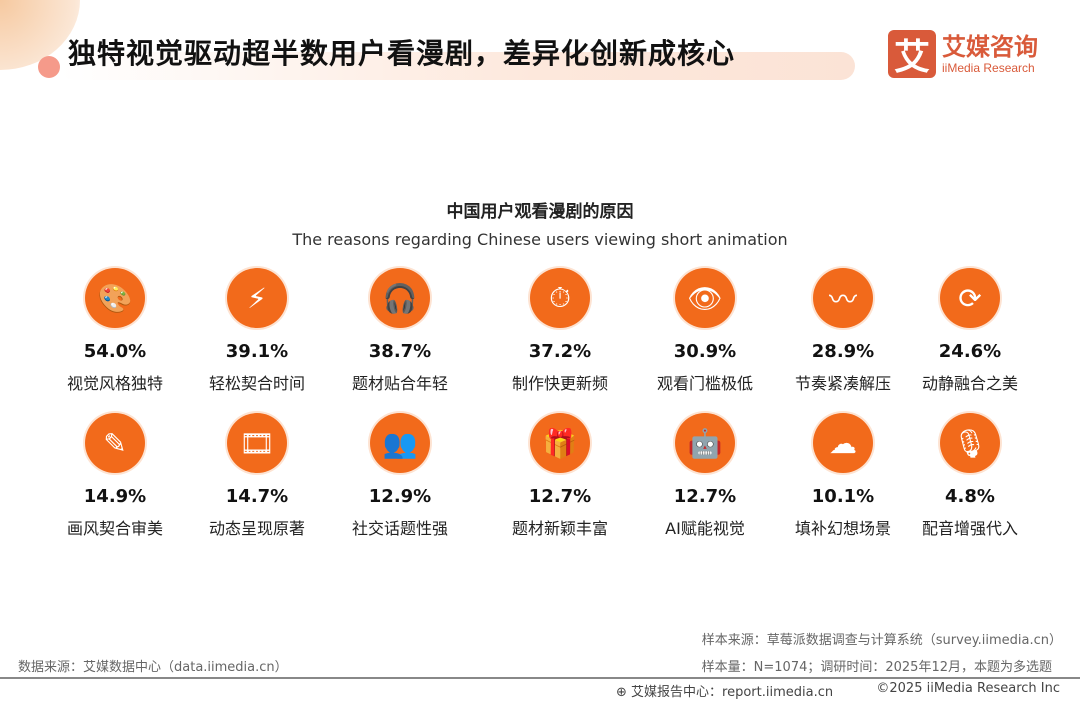 The height and width of the screenshot is (702, 1080). What do you see at coordinates (257, 331) in the screenshot?
I see `reason-item: ⚡ 39.1% 轻松契合时间` at bounding box center [257, 331].